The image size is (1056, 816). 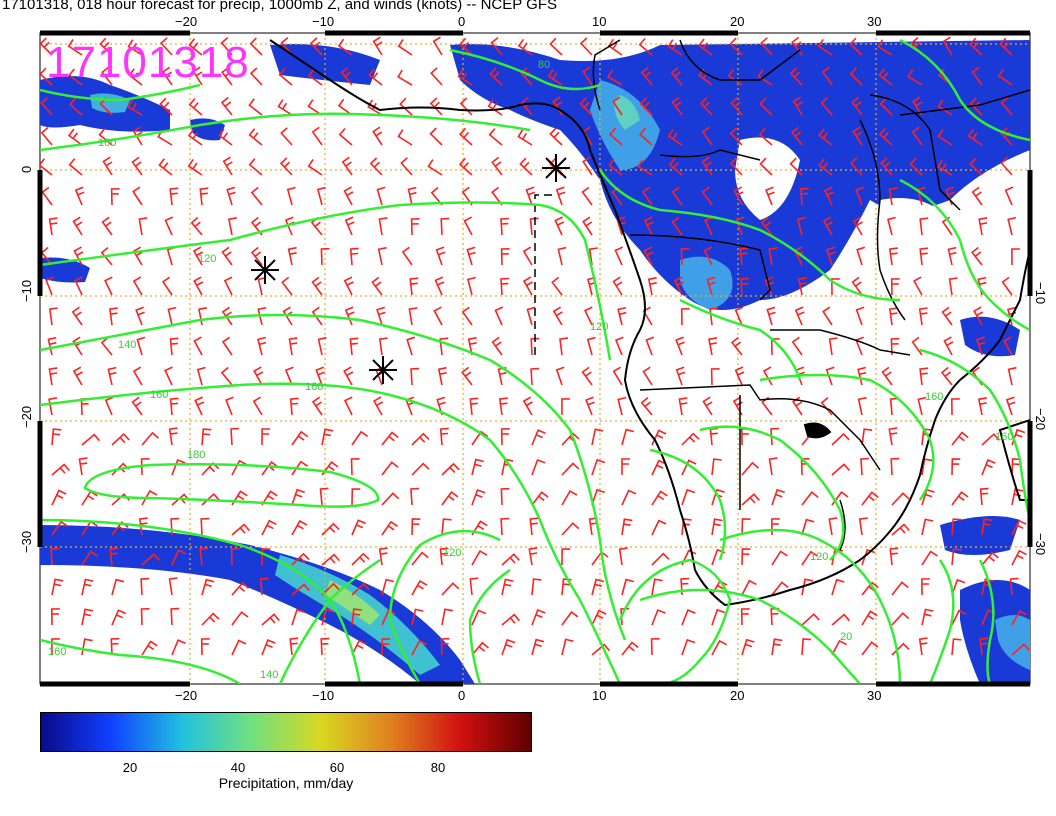 I want to click on lat-label-left: 0, so click(x=26, y=169).